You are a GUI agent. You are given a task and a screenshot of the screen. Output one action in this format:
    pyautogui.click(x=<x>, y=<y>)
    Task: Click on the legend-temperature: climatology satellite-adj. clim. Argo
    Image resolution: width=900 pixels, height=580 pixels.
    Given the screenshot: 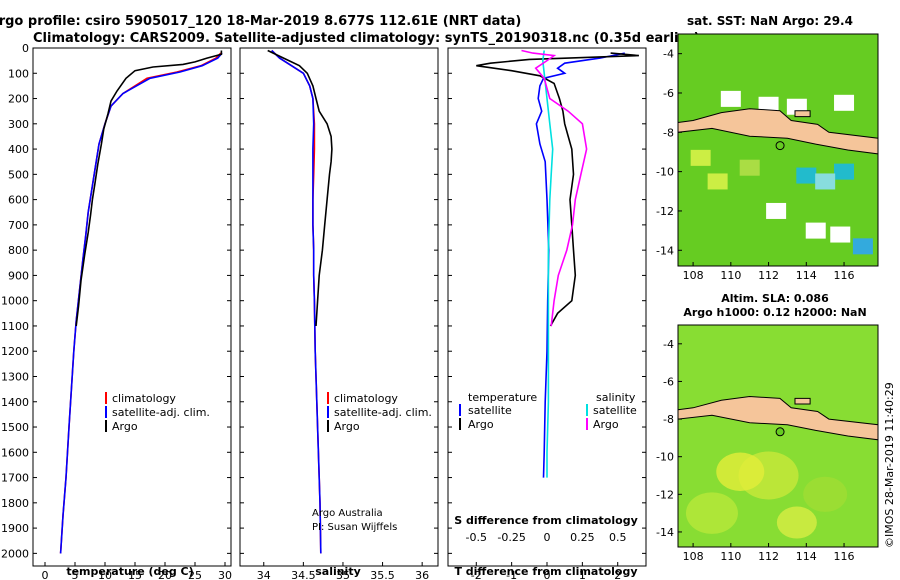 What is the action you would take?
    pyautogui.click(x=157, y=412)
    